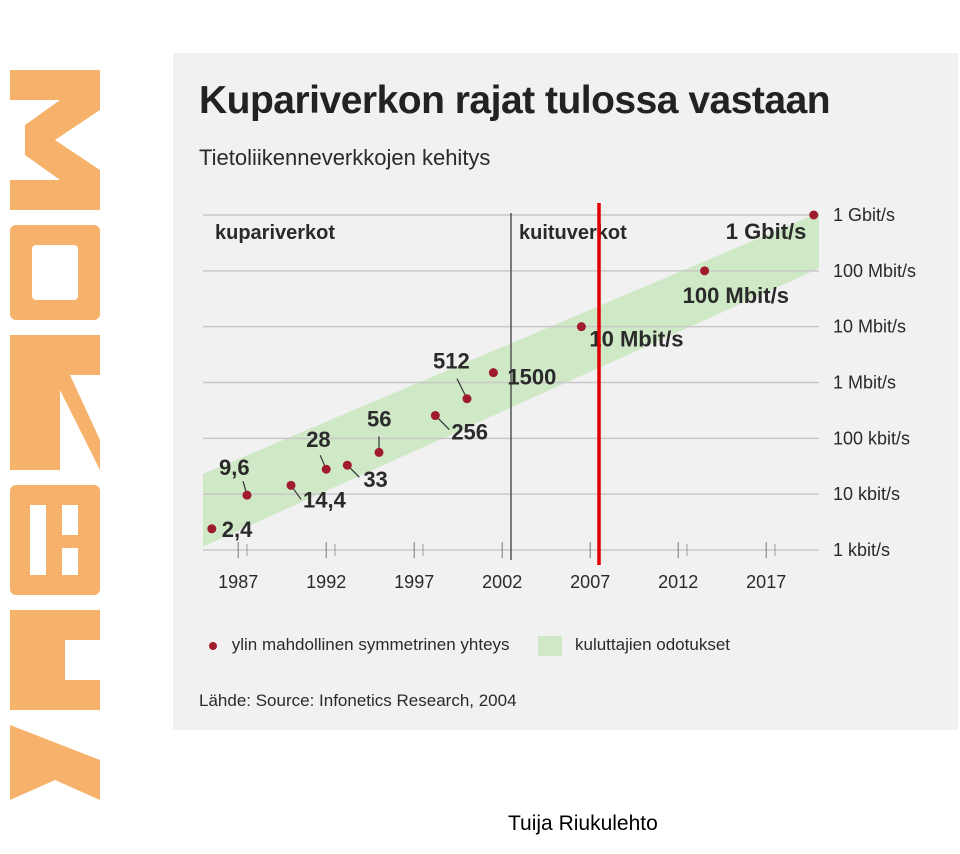  I want to click on data-label: 28, so click(318, 439).